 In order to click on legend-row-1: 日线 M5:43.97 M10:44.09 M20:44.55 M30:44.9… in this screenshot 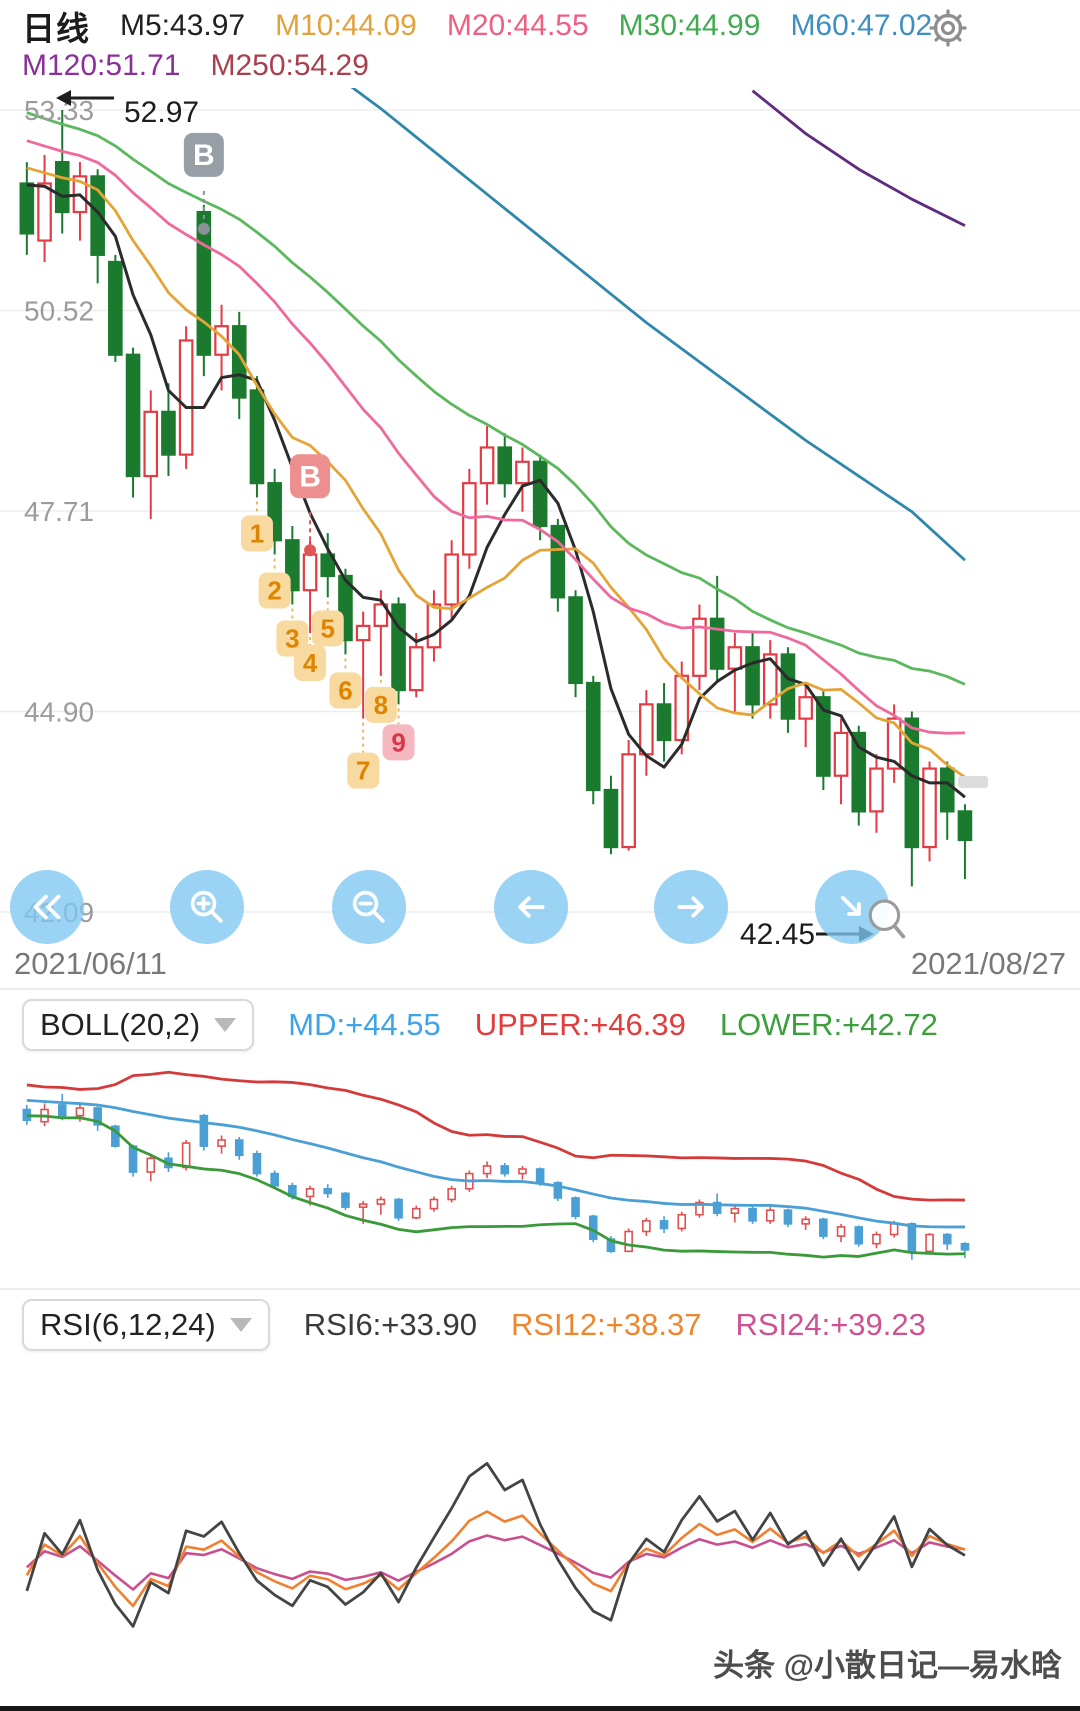, I will do `click(551, 26)`.